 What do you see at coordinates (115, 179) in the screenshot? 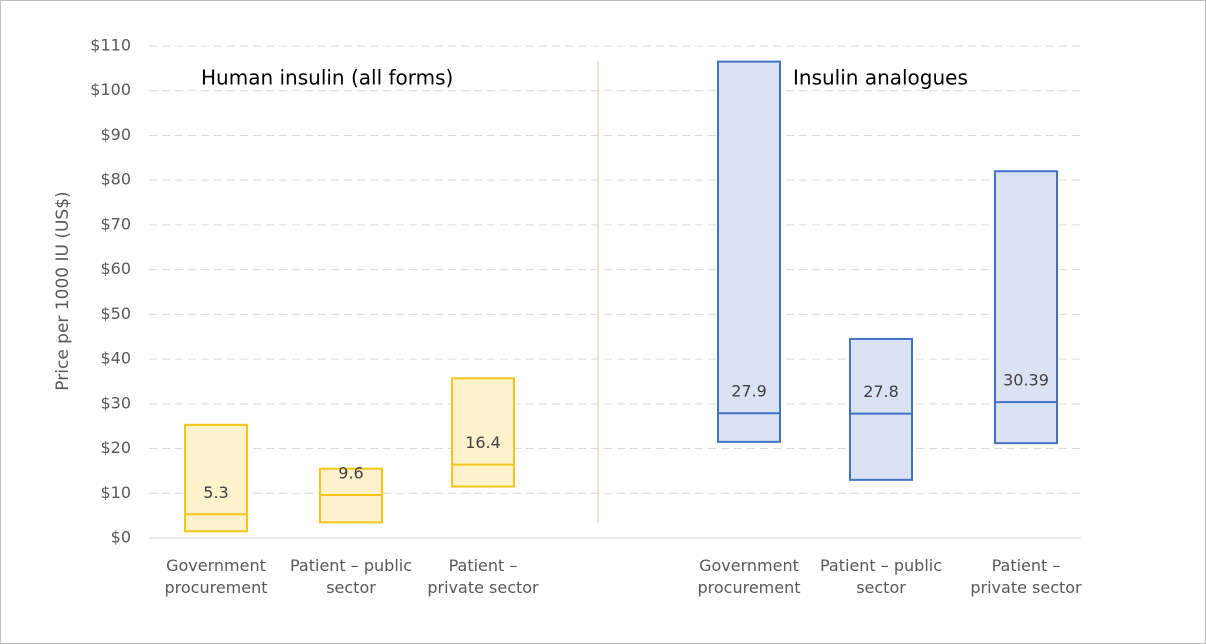
I see `y-tick-label: $80` at bounding box center [115, 179].